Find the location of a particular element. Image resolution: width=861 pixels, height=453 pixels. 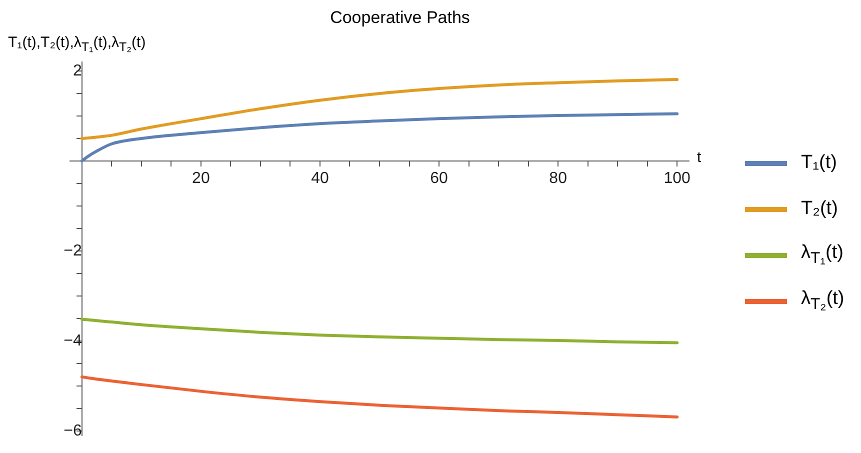

x-tick-label: 20 is located at coordinates (201, 178).